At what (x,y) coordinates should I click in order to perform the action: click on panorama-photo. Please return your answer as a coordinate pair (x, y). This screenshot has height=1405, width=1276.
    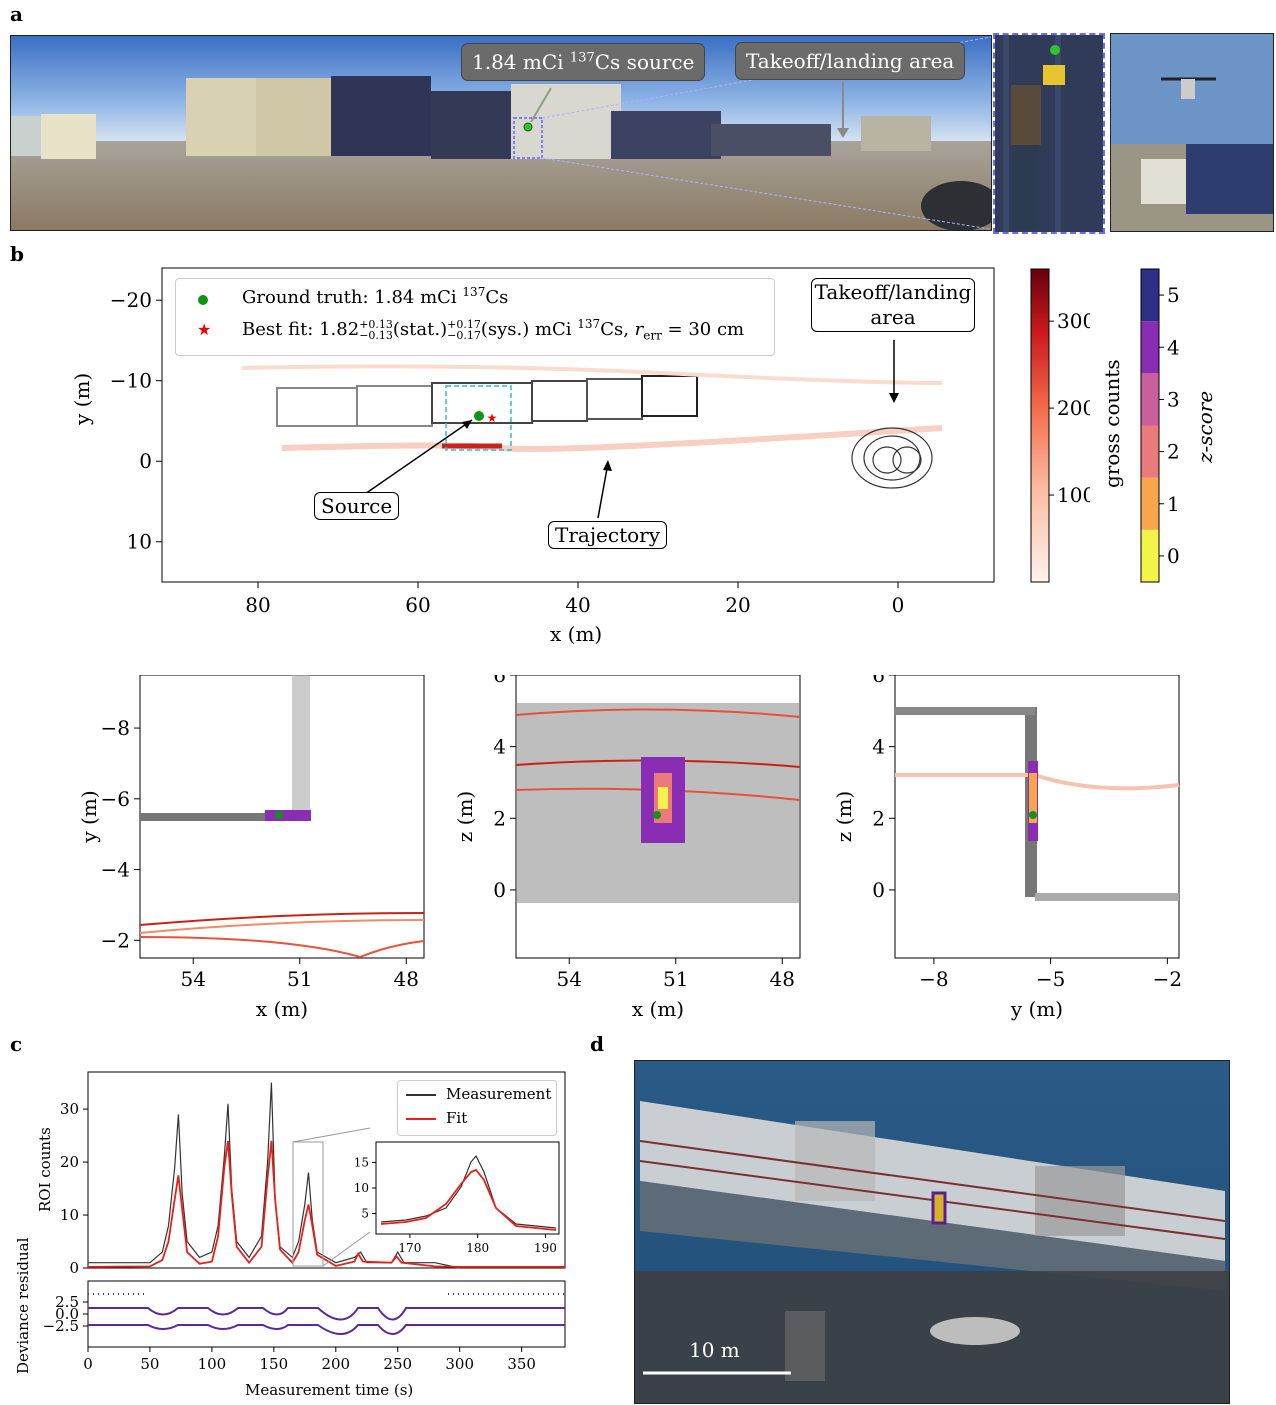
    Looking at the image, I should click on (501, 133).